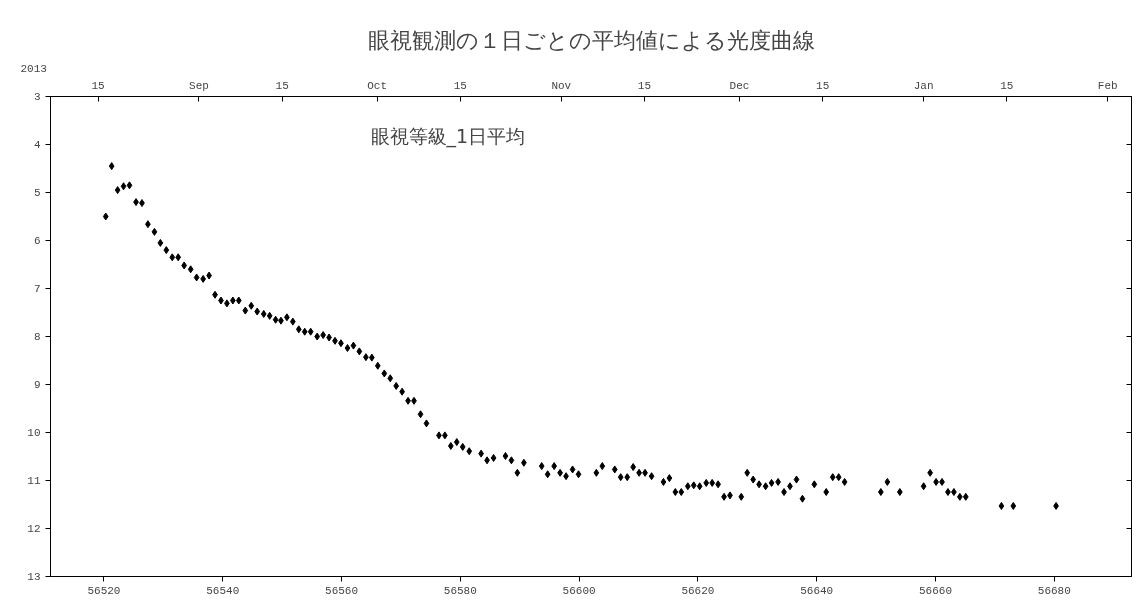 The height and width of the screenshot is (608, 1141). I want to click on text: 2013, so click(33, 68).